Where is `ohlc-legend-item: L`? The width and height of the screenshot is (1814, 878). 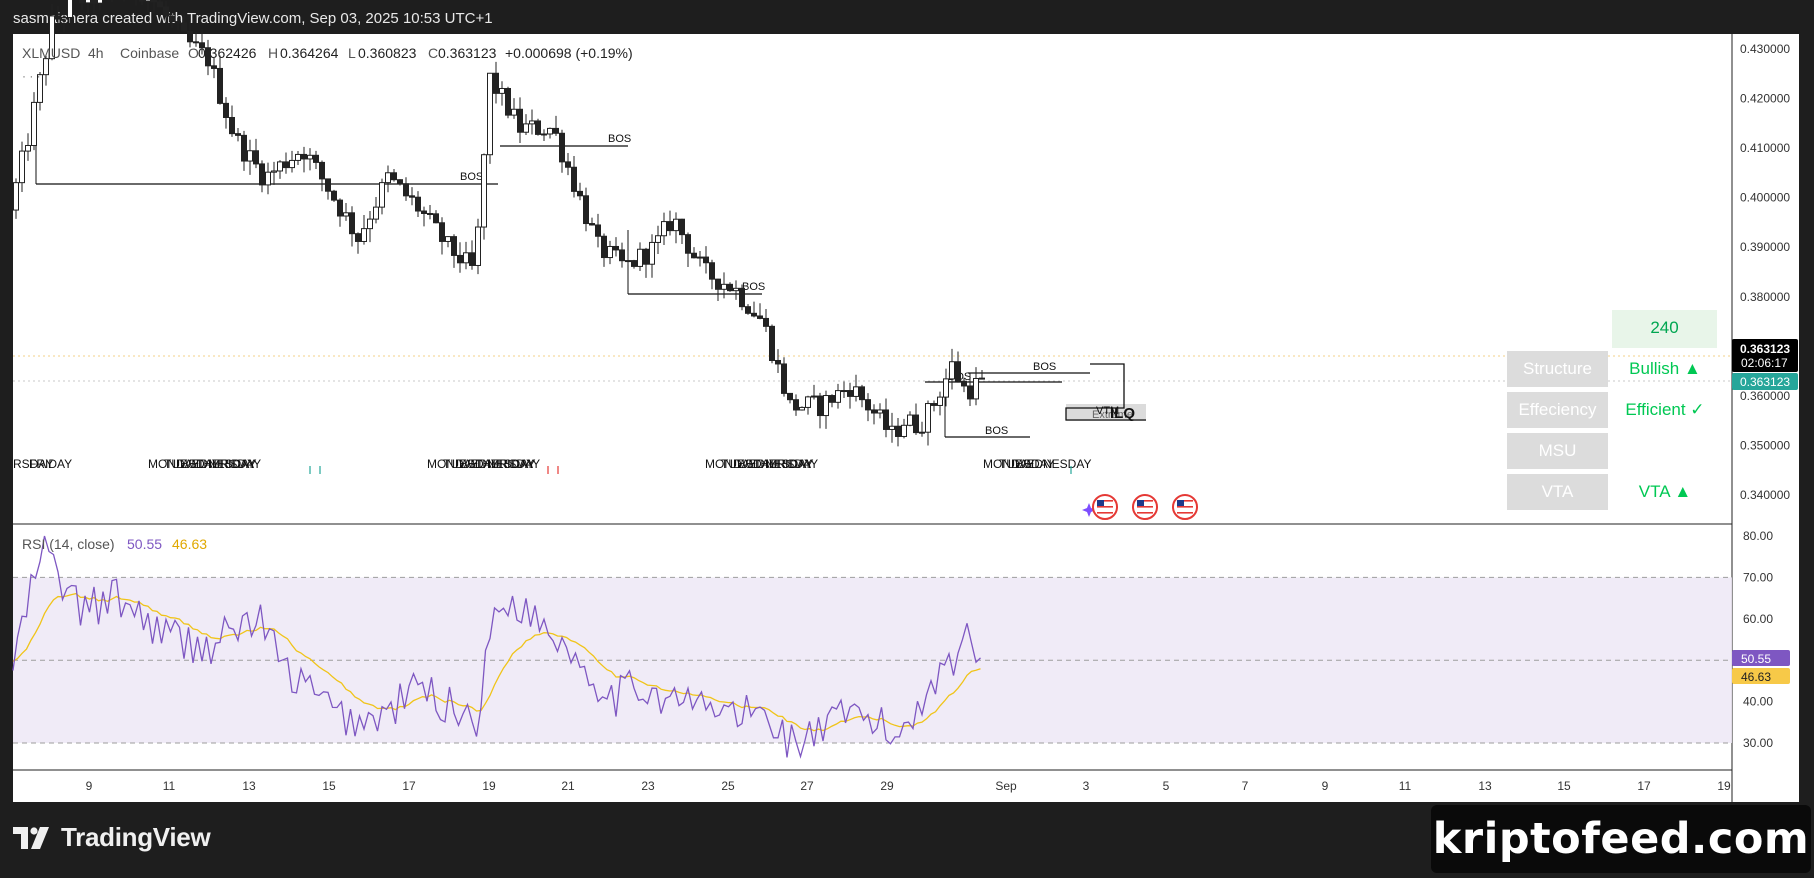 ohlc-legend-item: L is located at coordinates (352, 53).